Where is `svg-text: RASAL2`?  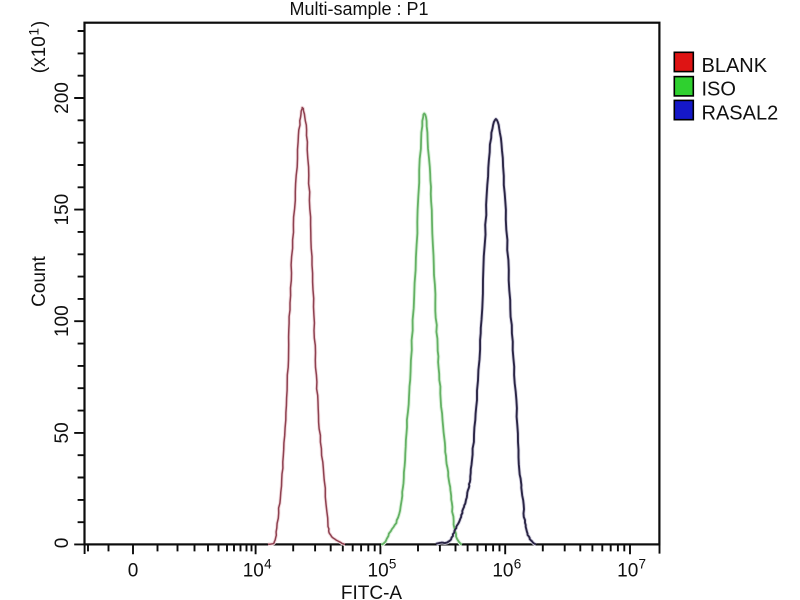
svg-text: RASAL2 is located at coordinates (740, 114).